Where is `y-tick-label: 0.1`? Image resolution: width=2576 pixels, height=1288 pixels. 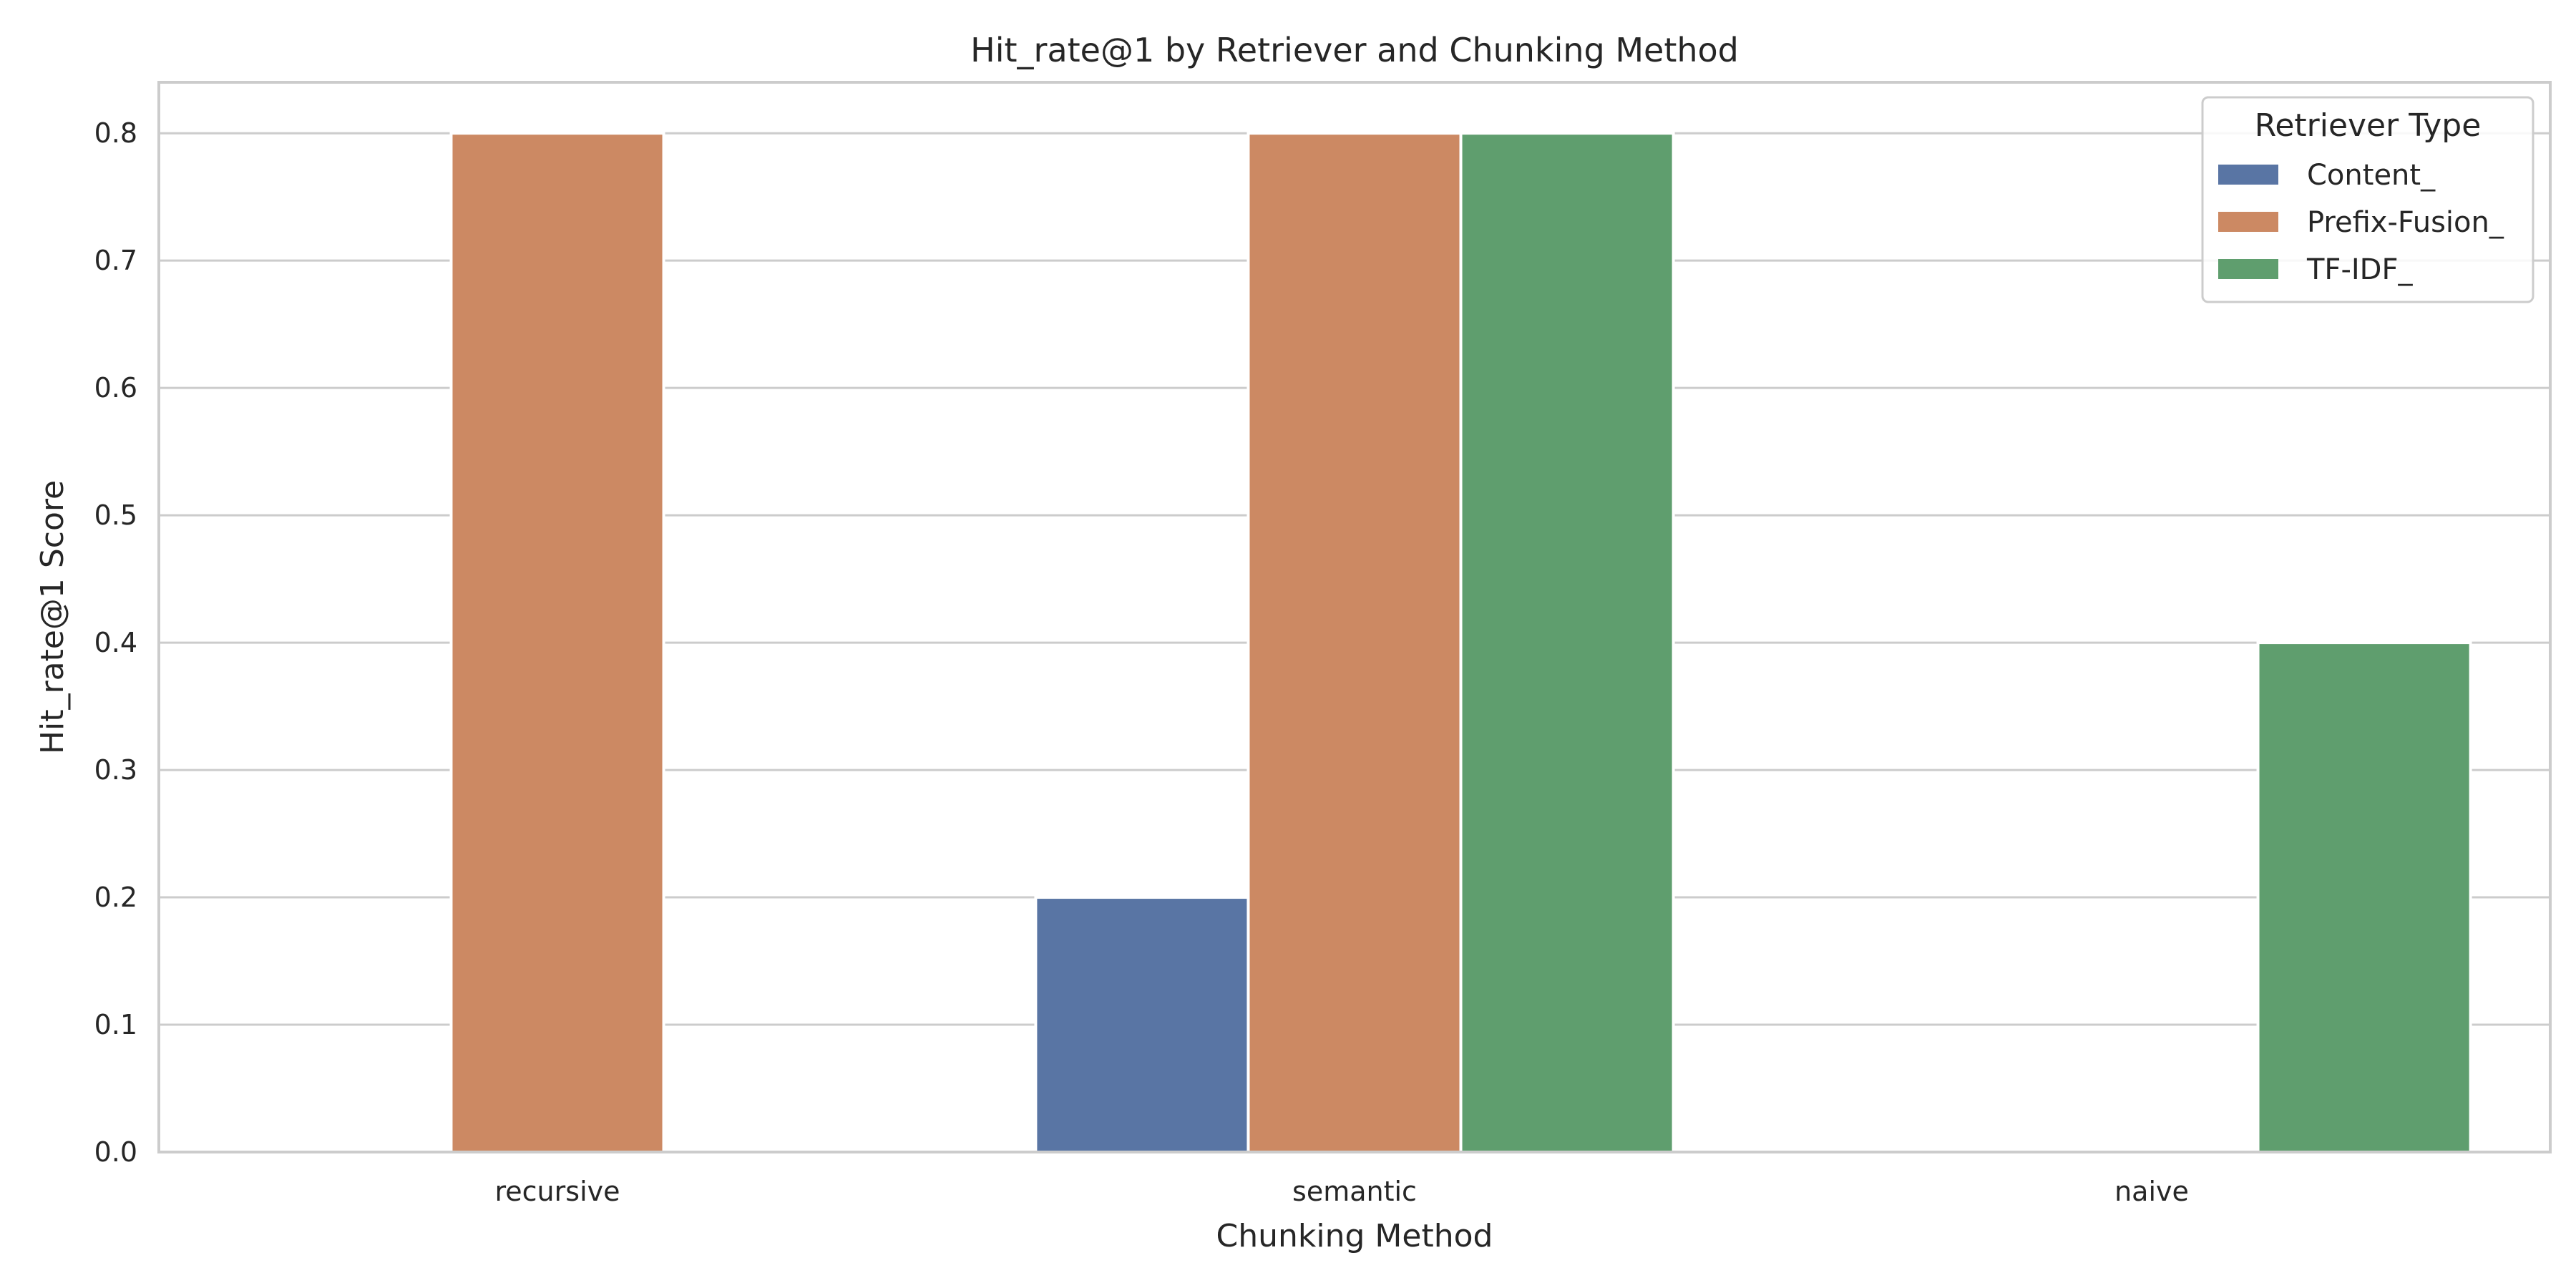 y-tick-label: 0.1 is located at coordinates (115, 1024).